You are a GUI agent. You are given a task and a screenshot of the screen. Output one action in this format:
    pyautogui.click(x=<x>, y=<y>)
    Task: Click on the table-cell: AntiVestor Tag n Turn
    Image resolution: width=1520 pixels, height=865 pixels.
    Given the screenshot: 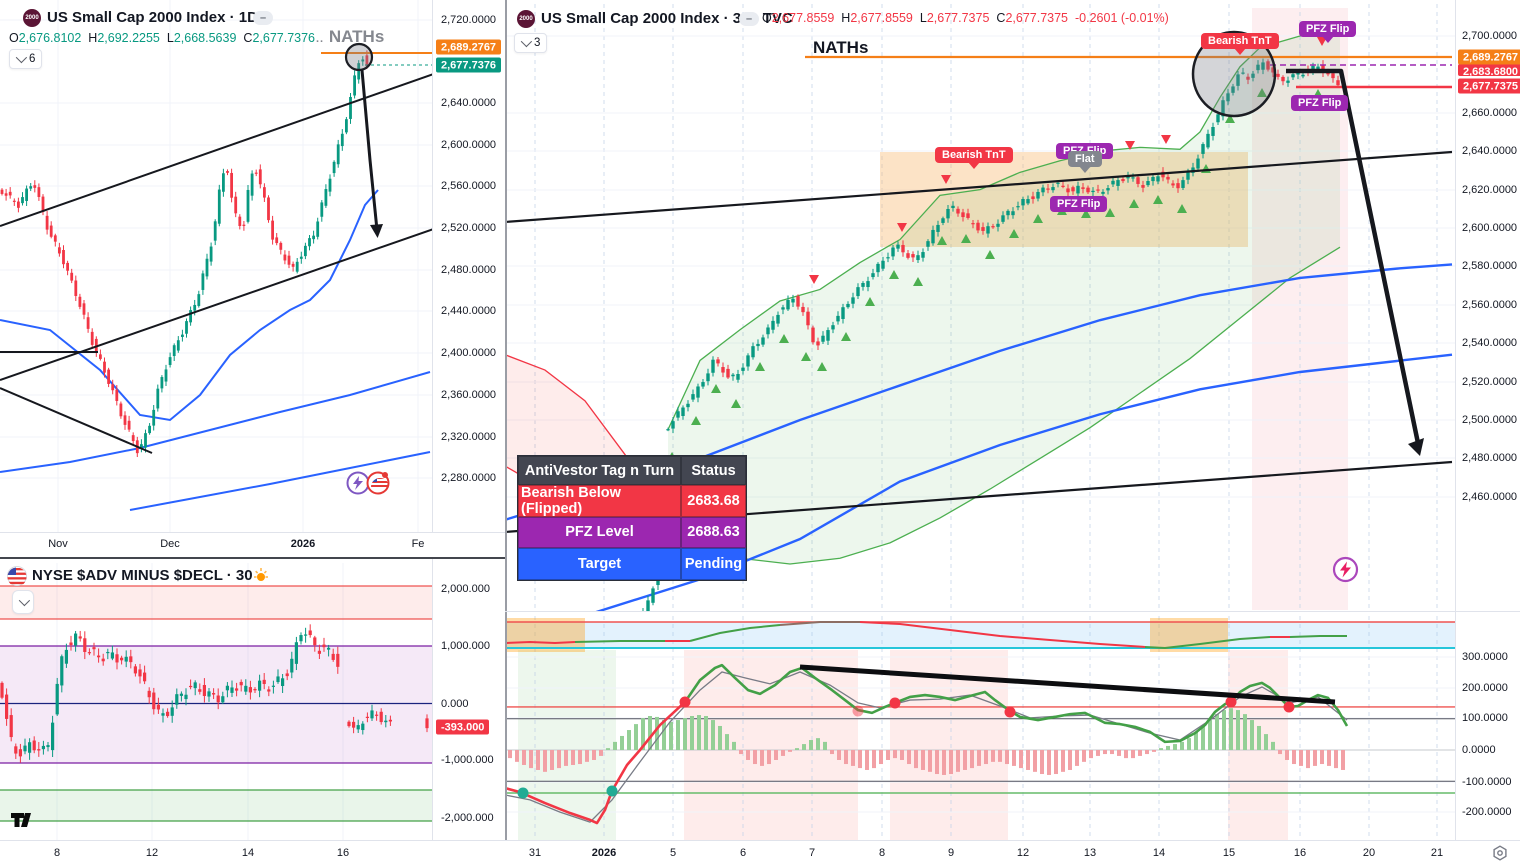 What is the action you would take?
    pyautogui.click(x=599, y=470)
    